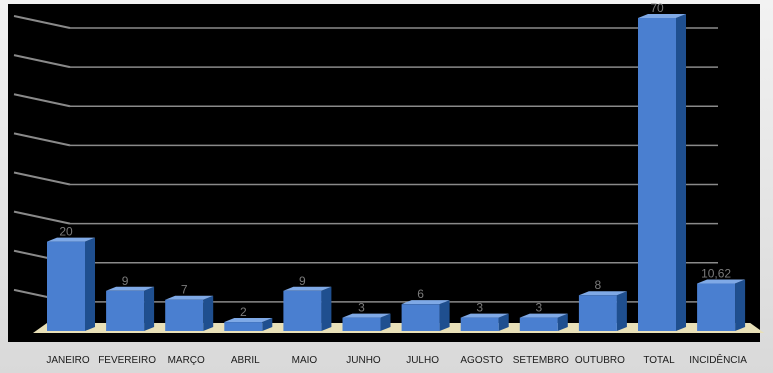 The width and height of the screenshot is (773, 373). What do you see at coordinates (186, 360) in the screenshot?
I see `category-label: MARÇO` at bounding box center [186, 360].